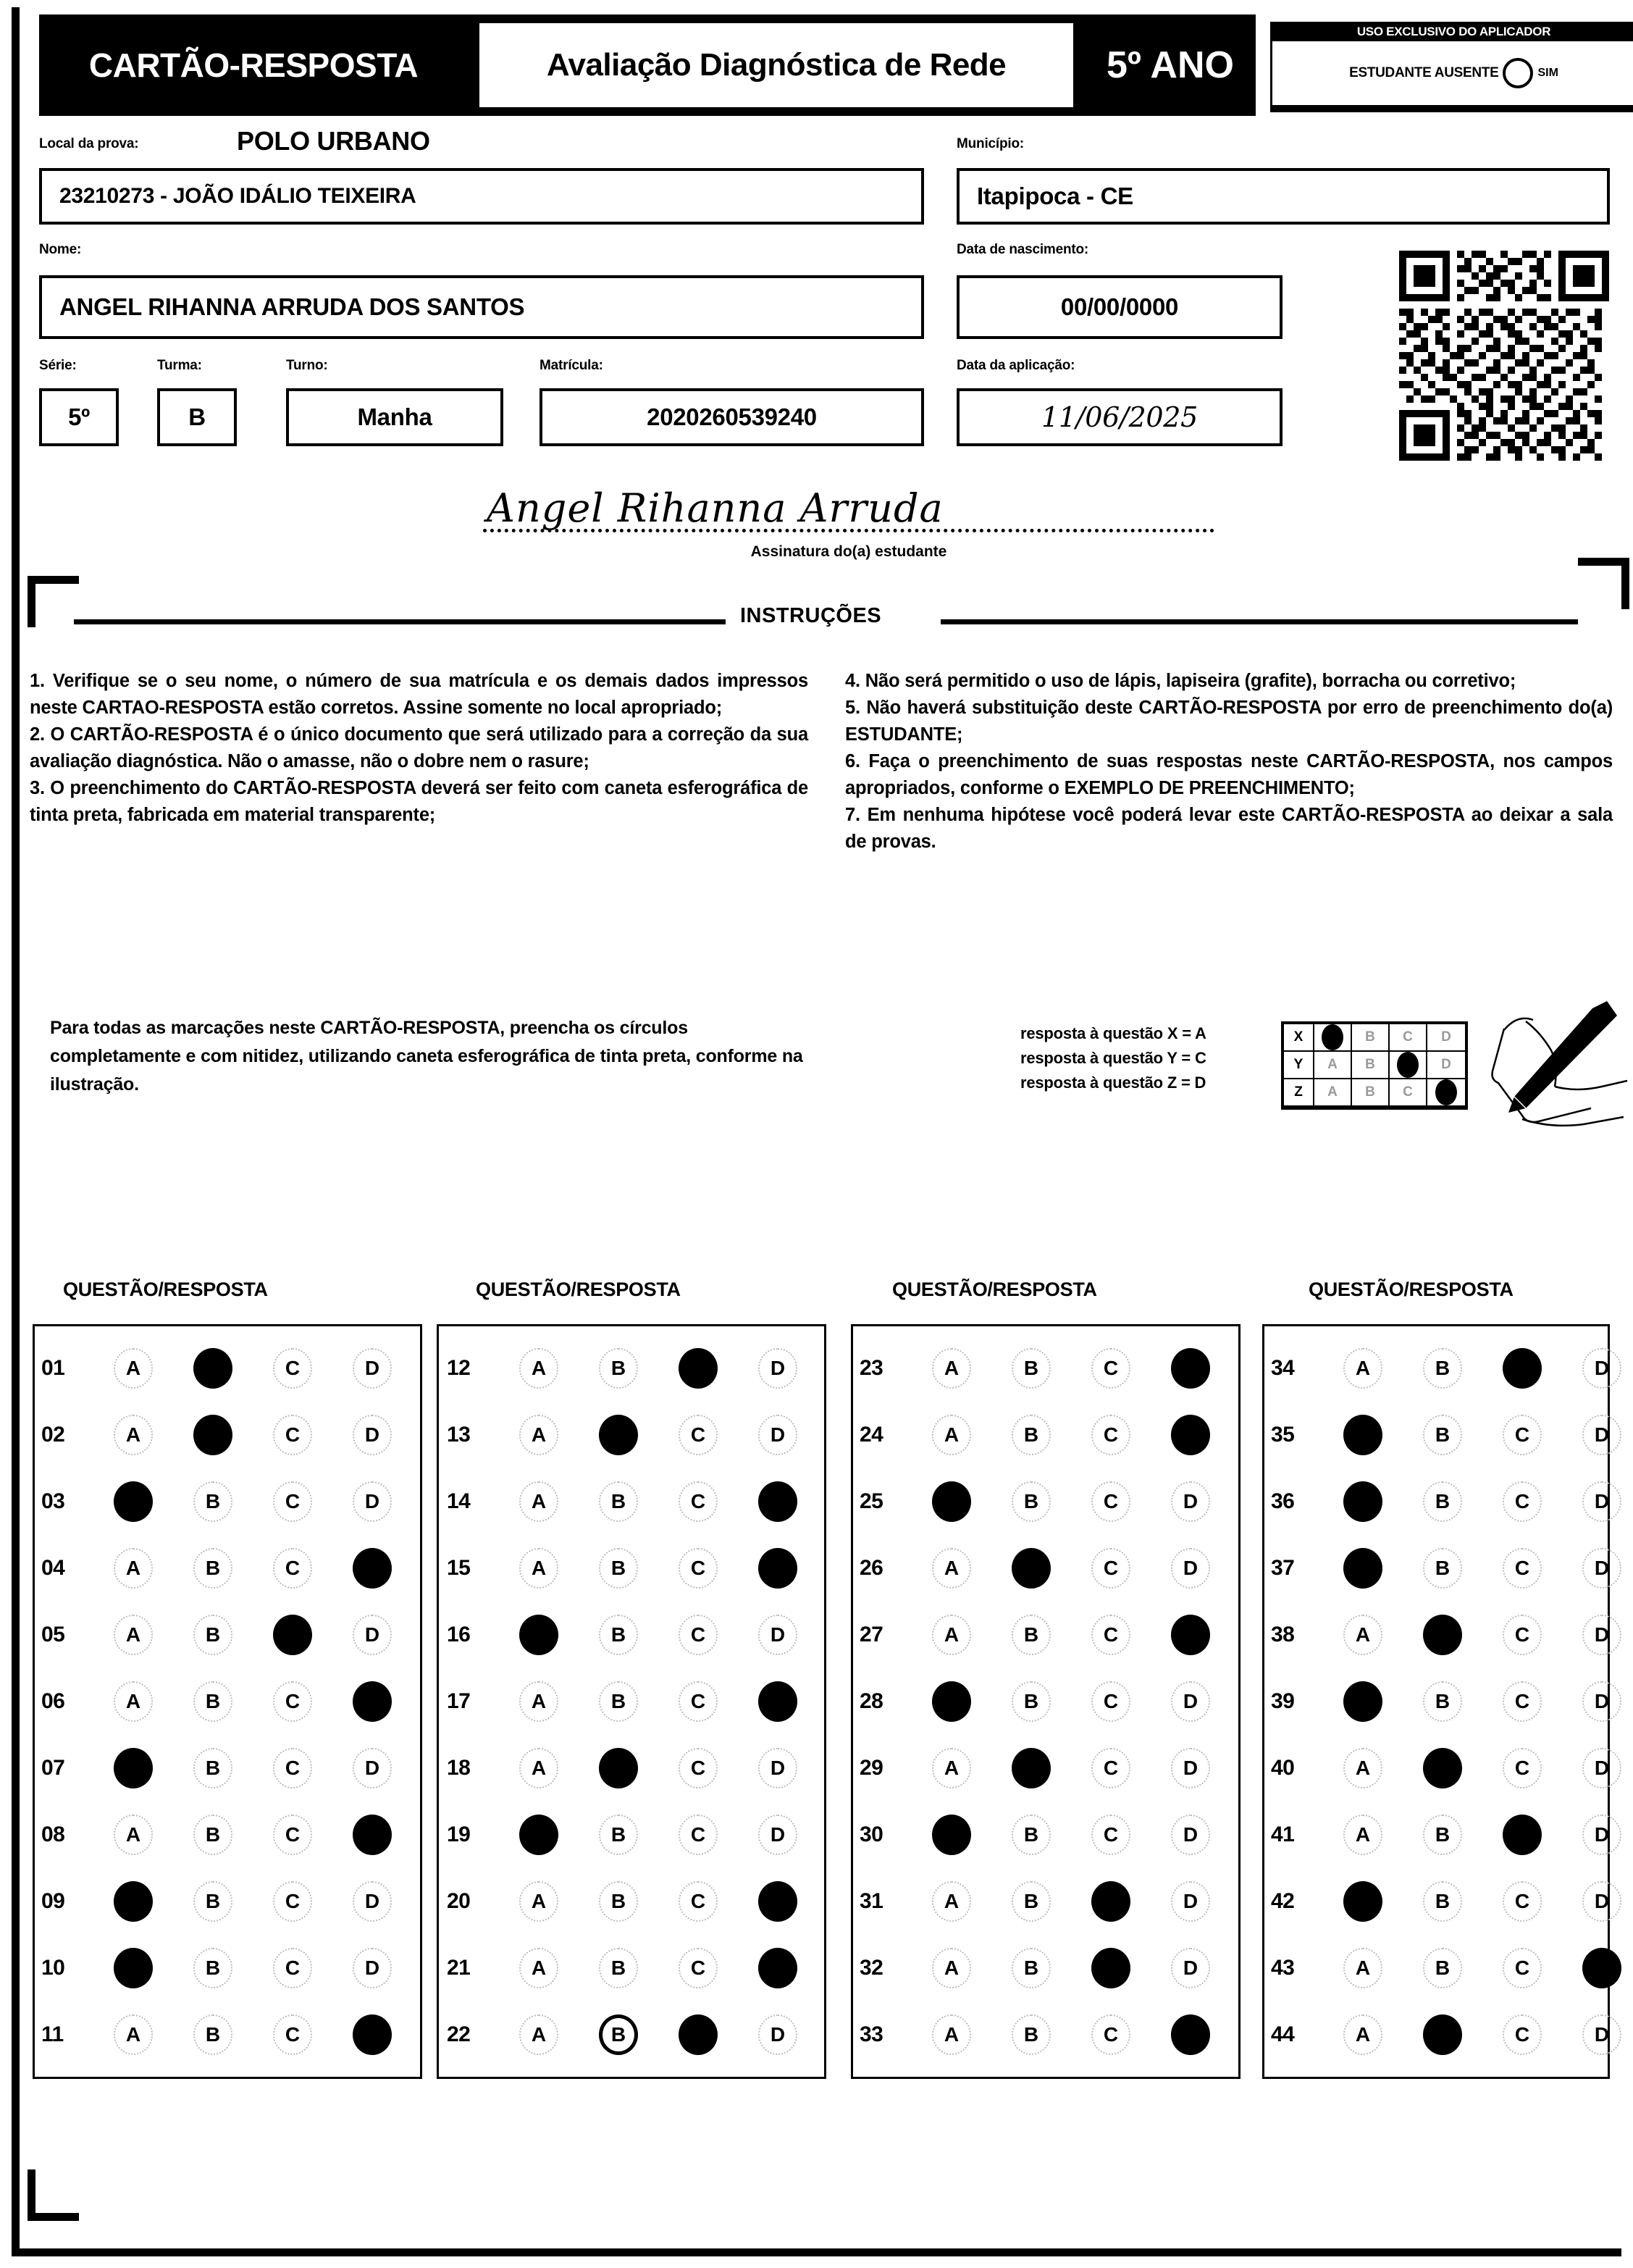 The image size is (1633, 2268). I want to click on answer-bubble-10-B: B, so click(212, 1968).